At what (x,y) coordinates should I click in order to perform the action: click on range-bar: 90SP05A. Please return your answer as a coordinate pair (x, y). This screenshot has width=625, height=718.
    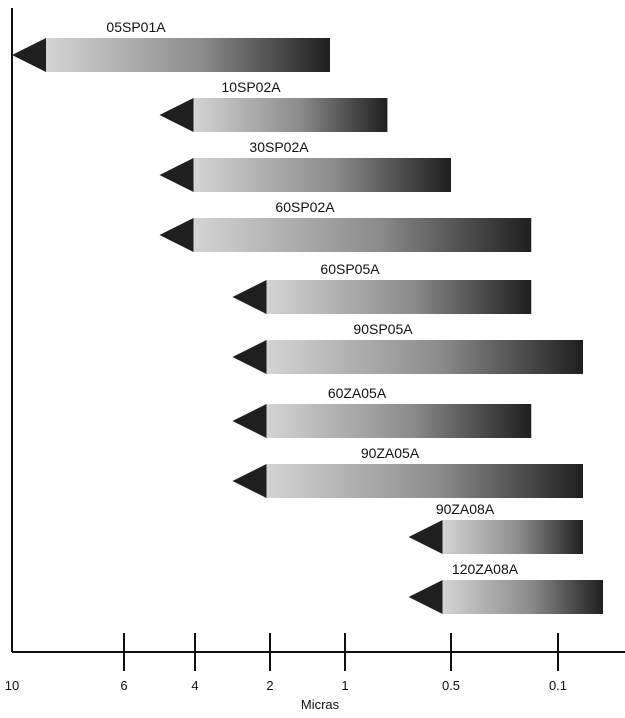
    Looking at the image, I should click on (407, 347).